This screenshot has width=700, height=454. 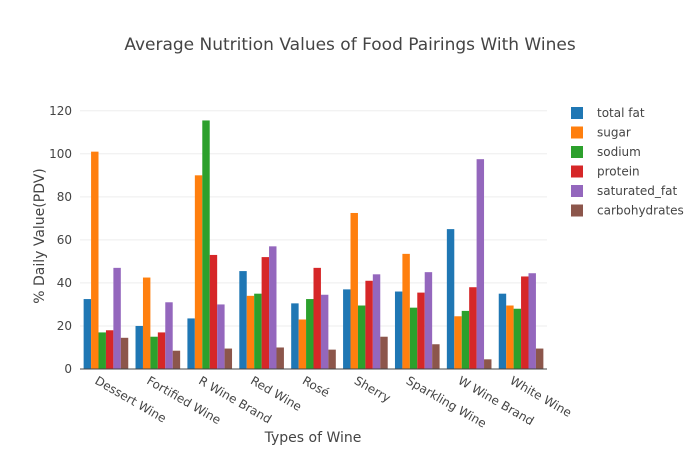 What do you see at coordinates (68, 369) in the screenshot?
I see `y-tick-label: 0` at bounding box center [68, 369].